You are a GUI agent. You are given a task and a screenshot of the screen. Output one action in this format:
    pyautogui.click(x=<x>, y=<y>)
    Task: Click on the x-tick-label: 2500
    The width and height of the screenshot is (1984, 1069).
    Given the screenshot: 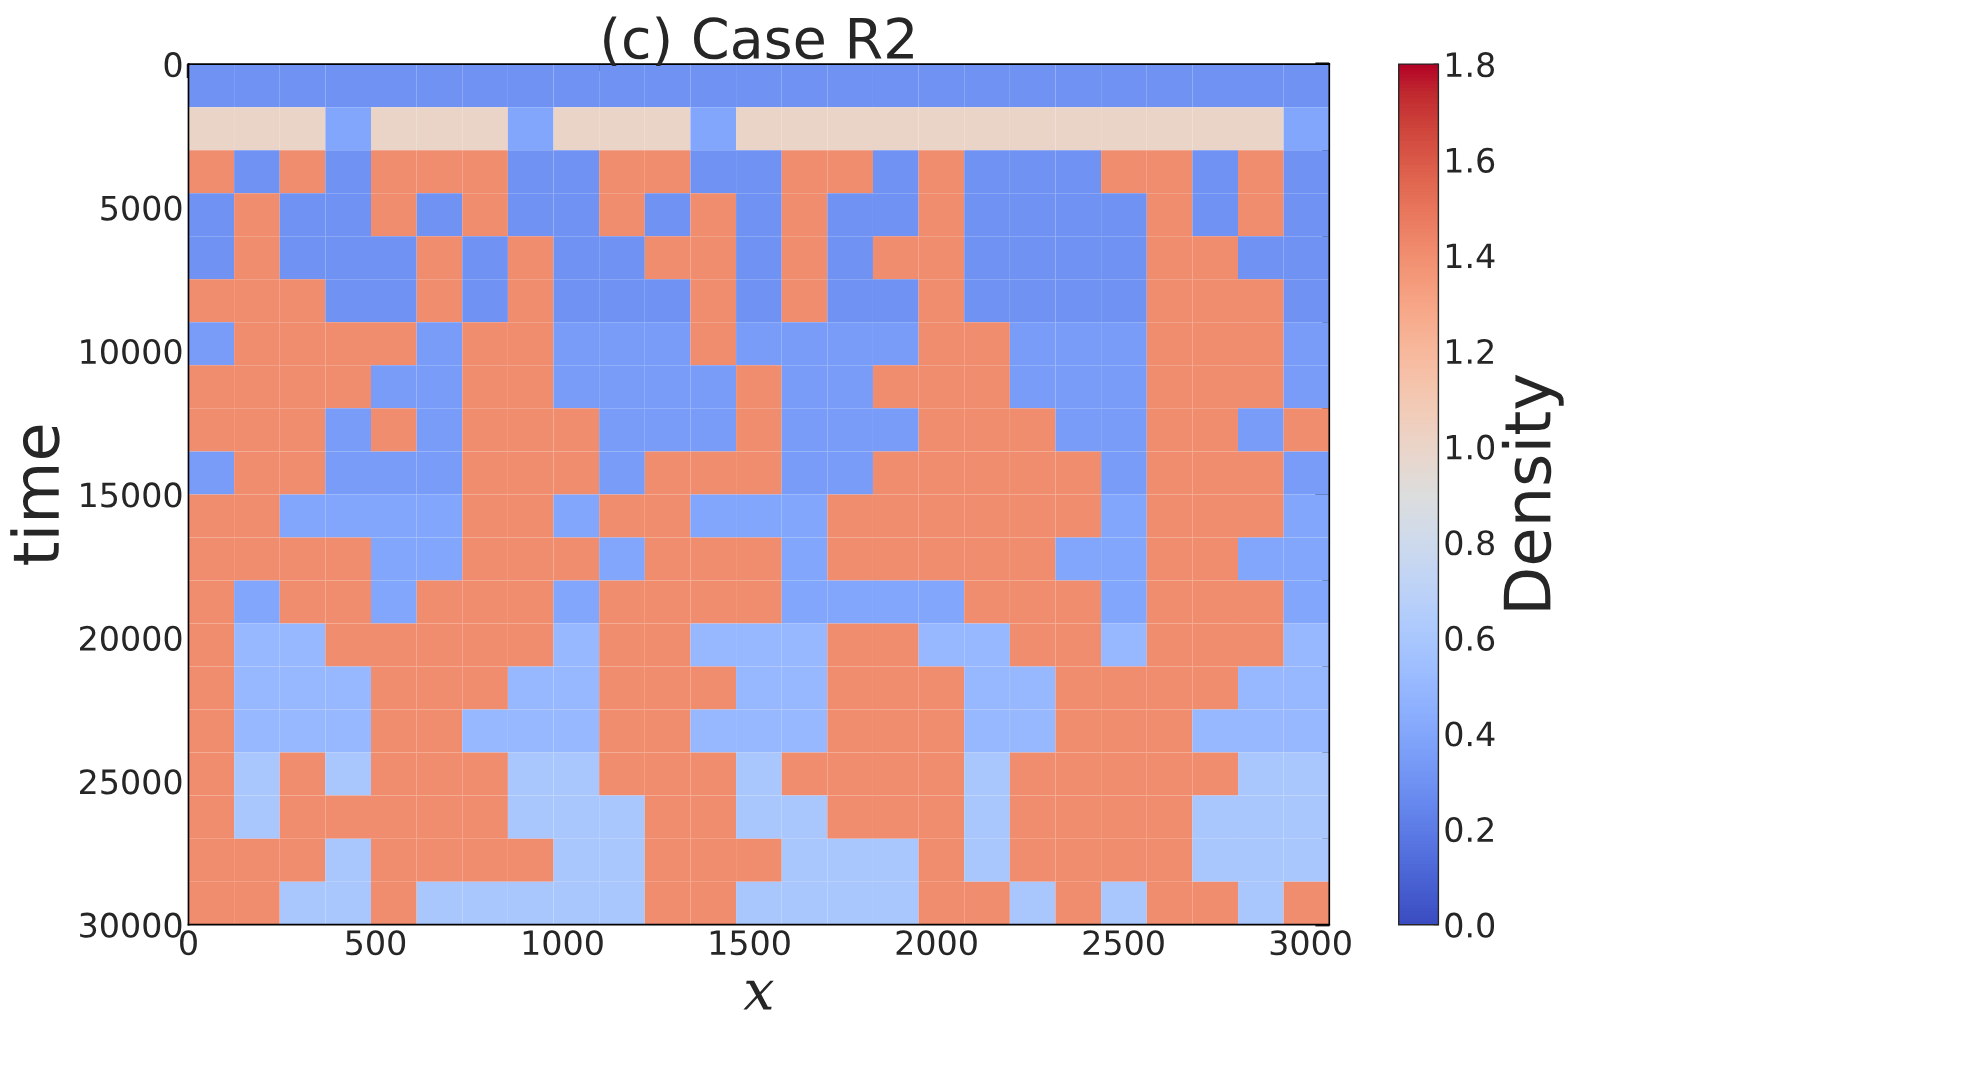 What is the action you would take?
    pyautogui.click(x=1123, y=943)
    